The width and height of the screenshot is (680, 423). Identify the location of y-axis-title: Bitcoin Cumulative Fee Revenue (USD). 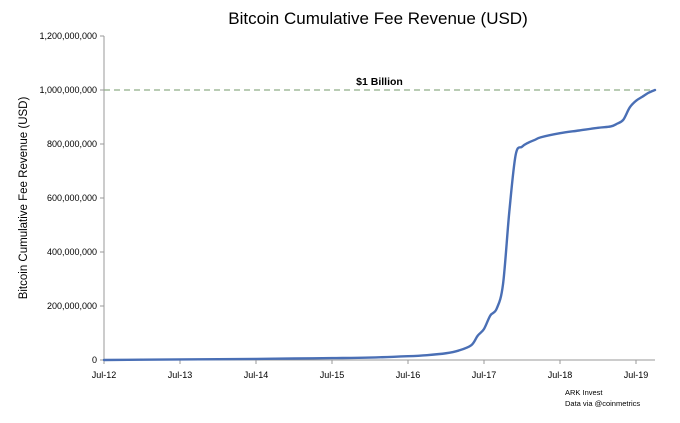
(24, 198).